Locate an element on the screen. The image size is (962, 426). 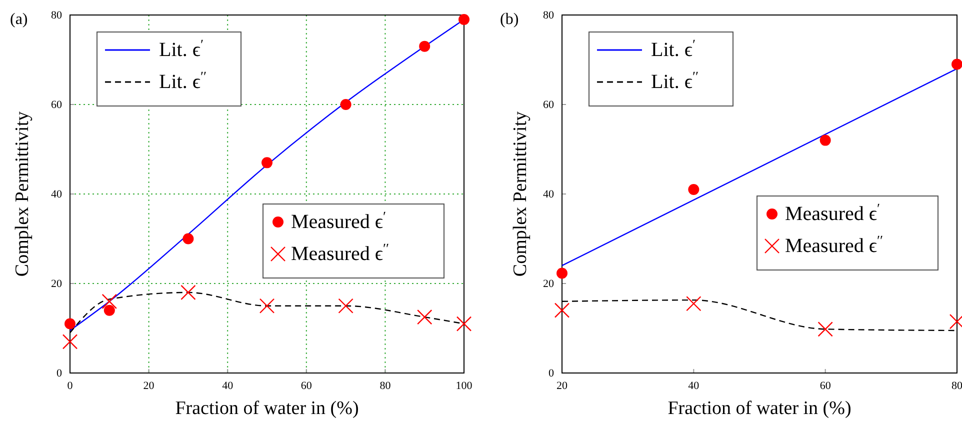
chart-title: (b) is located at coordinates (509, 19).